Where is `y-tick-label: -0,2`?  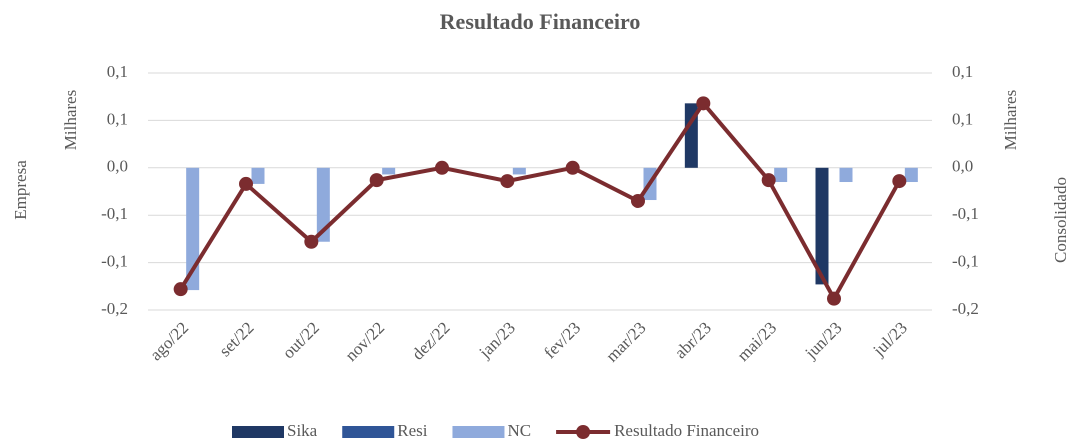 y-tick-label: -0,2 is located at coordinates (114, 308).